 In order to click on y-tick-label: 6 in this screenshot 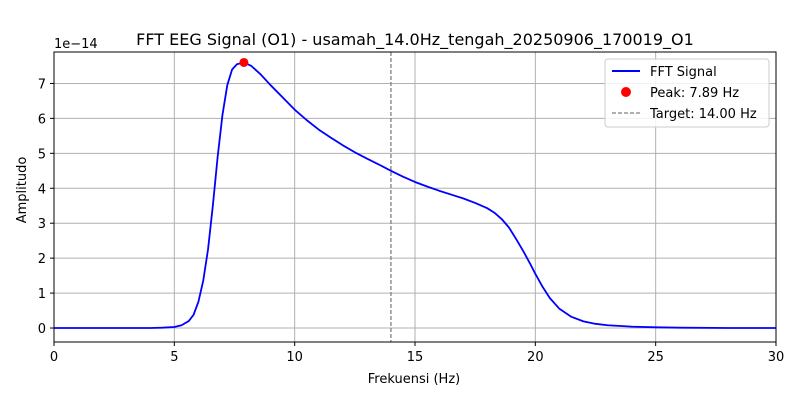, I will do `click(42, 119)`.